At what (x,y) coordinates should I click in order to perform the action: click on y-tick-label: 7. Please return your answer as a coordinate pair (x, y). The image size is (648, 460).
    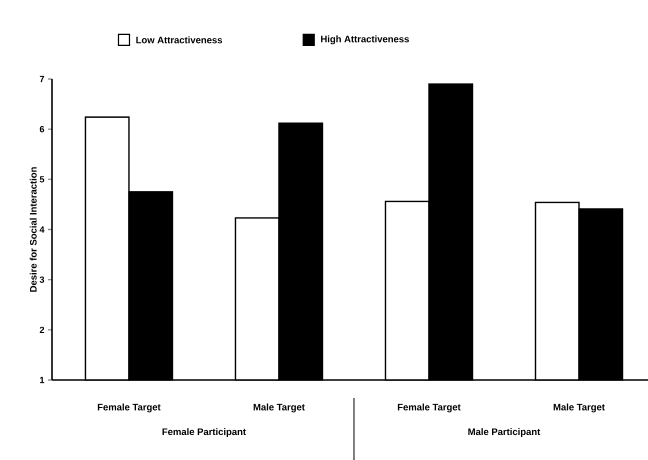
    Looking at the image, I should click on (42, 79).